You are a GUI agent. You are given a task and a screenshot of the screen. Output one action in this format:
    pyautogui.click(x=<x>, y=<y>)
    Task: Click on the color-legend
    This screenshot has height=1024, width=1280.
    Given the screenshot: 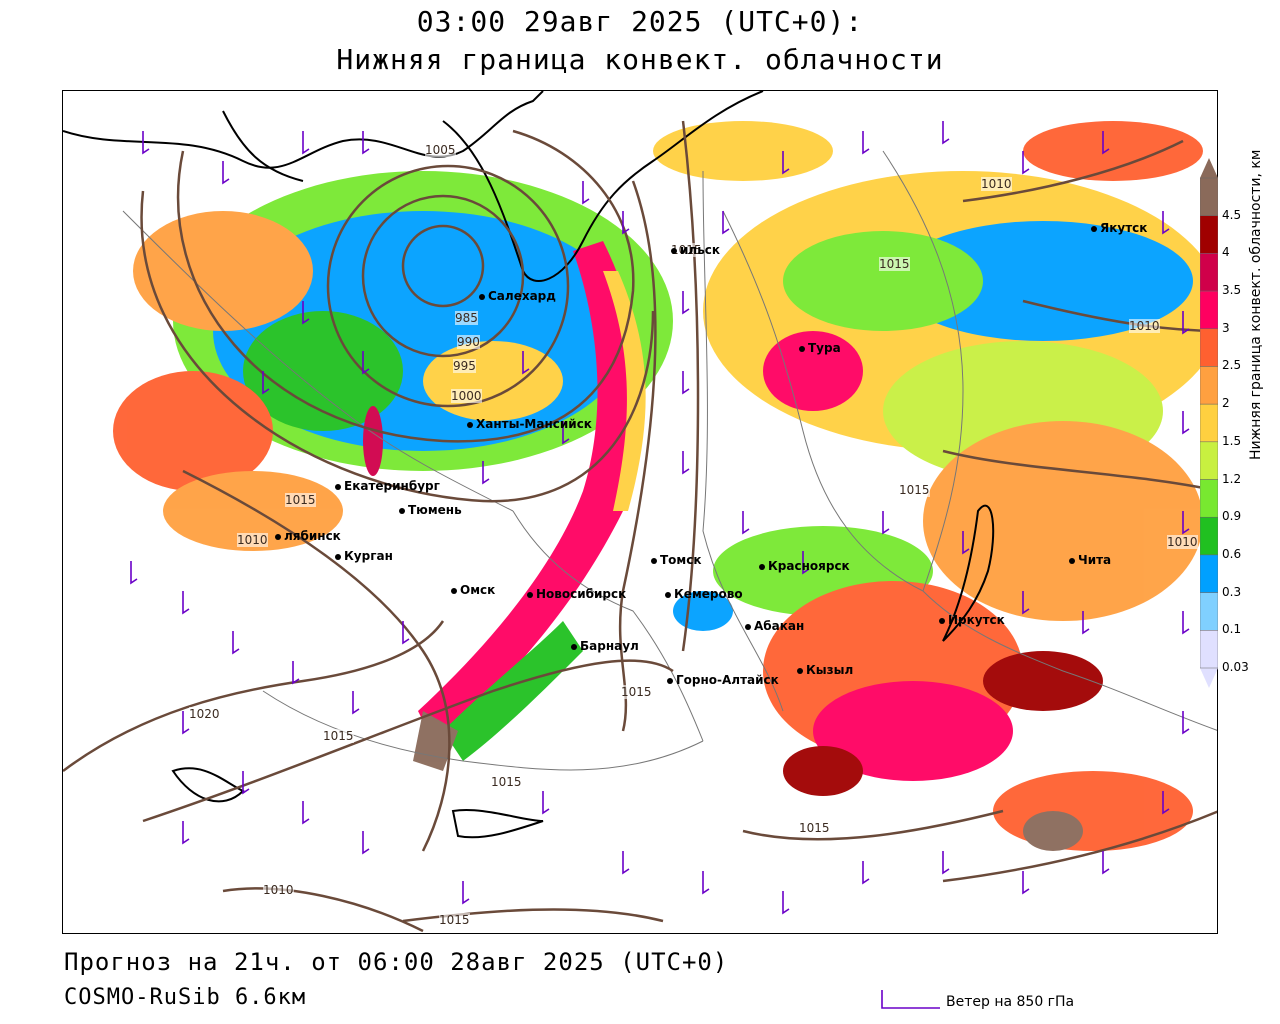 What is the action you would take?
    pyautogui.click(x=1209, y=423)
    